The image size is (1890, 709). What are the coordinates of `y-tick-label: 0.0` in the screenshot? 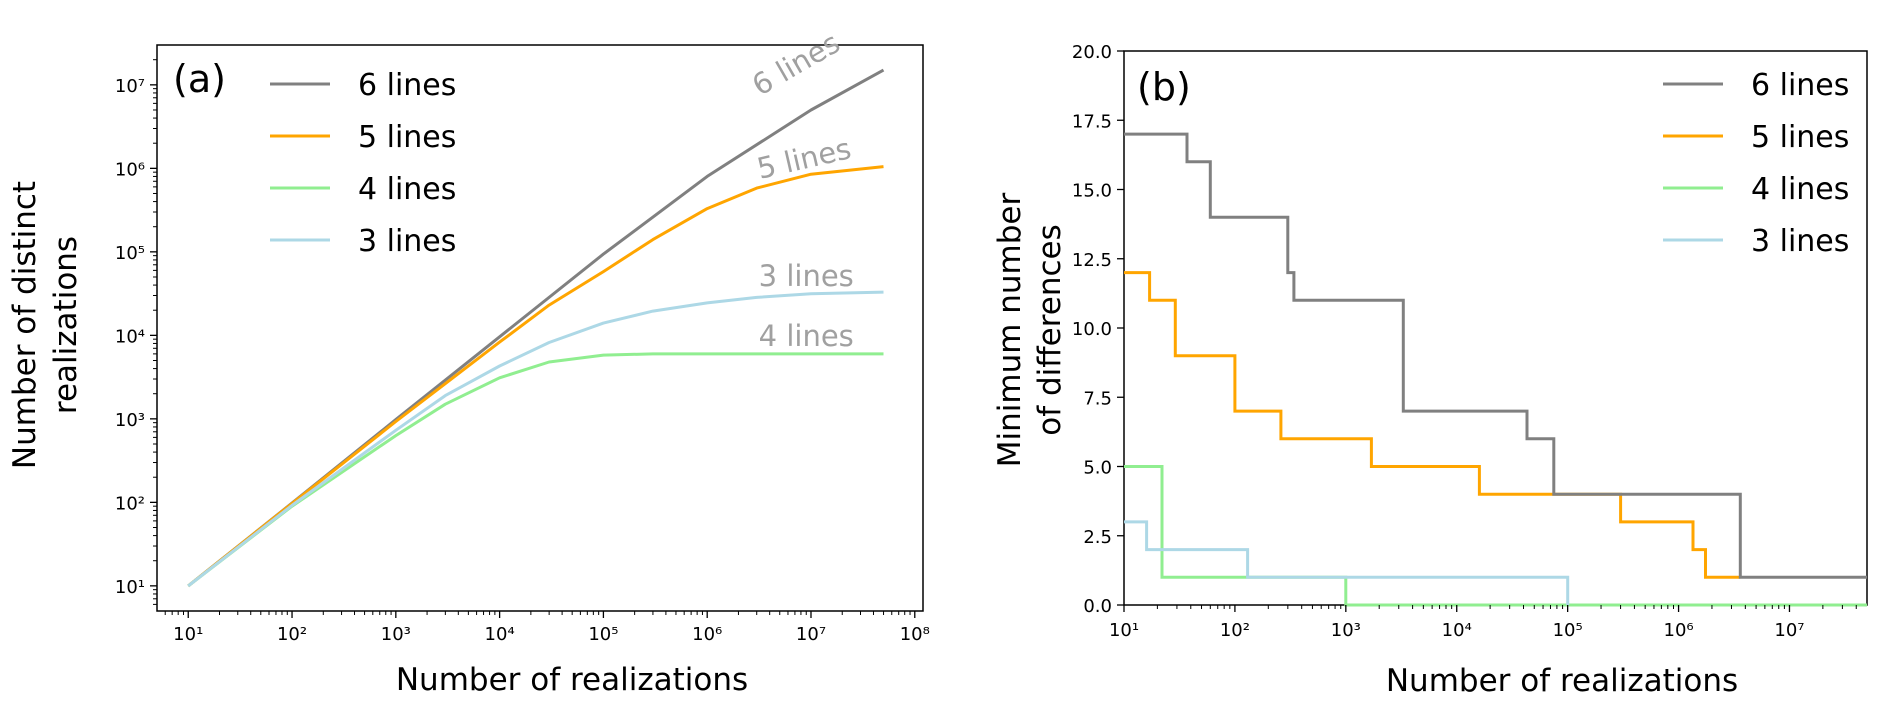 It's located at (1097, 606).